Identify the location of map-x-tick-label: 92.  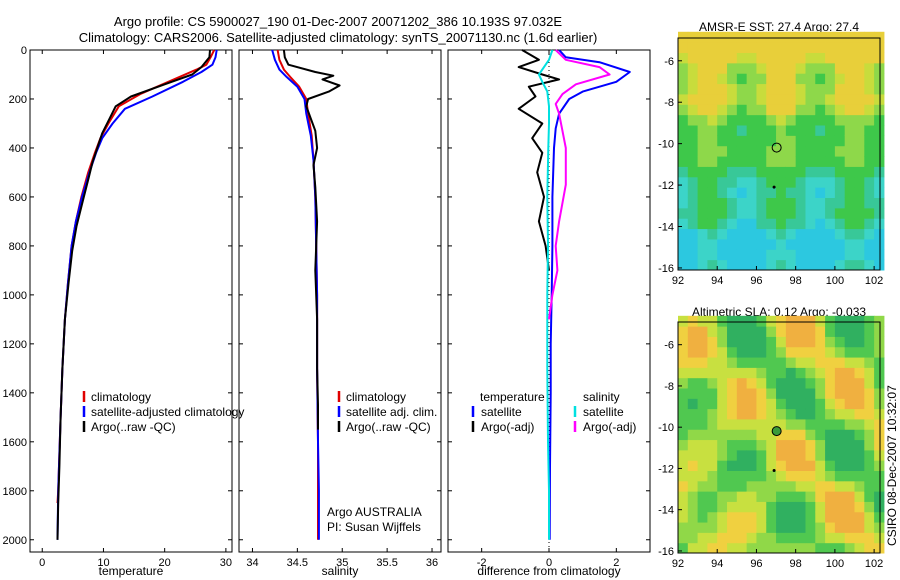
(678, 281).